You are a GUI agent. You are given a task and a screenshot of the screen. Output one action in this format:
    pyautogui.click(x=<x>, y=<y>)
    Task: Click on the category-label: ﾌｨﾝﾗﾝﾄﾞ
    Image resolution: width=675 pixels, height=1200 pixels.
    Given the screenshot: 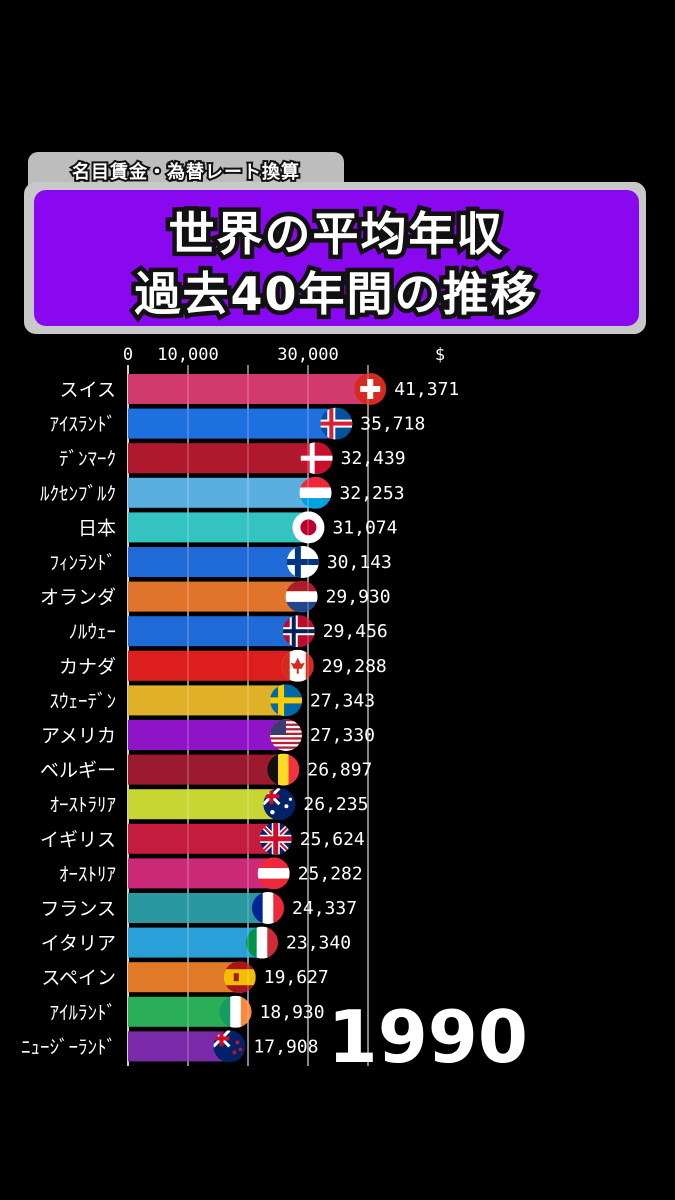 What is the action you would take?
    pyautogui.click(x=82, y=563)
    